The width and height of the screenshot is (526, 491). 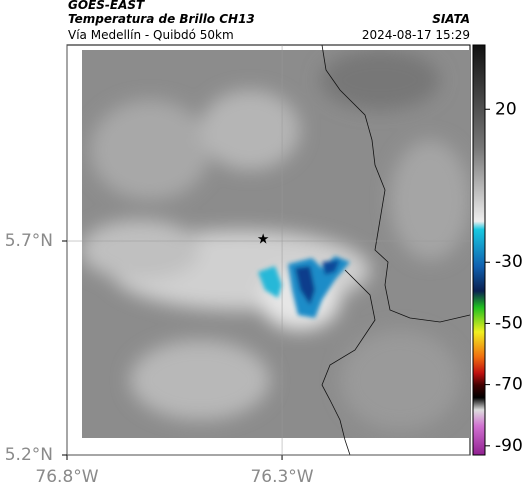 I want to click on colorbar-label: -70, so click(x=509, y=385).